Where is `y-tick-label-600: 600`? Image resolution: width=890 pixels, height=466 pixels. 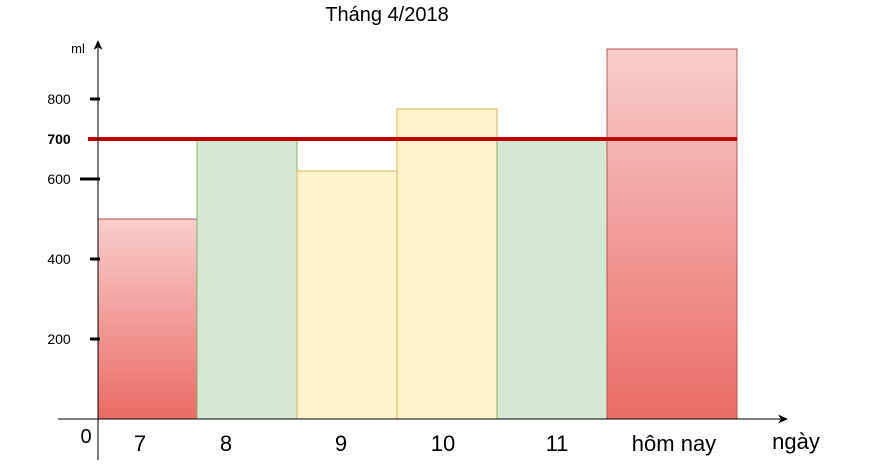 y-tick-label-600: 600 is located at coordinates (59, 179).